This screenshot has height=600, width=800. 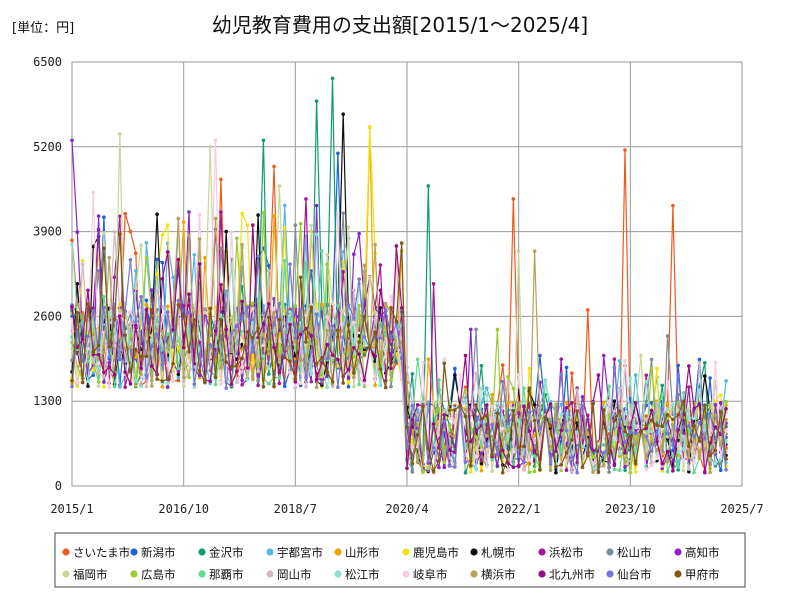 I want to click on legend-label: 岡山市, so click(x=294, y=575).